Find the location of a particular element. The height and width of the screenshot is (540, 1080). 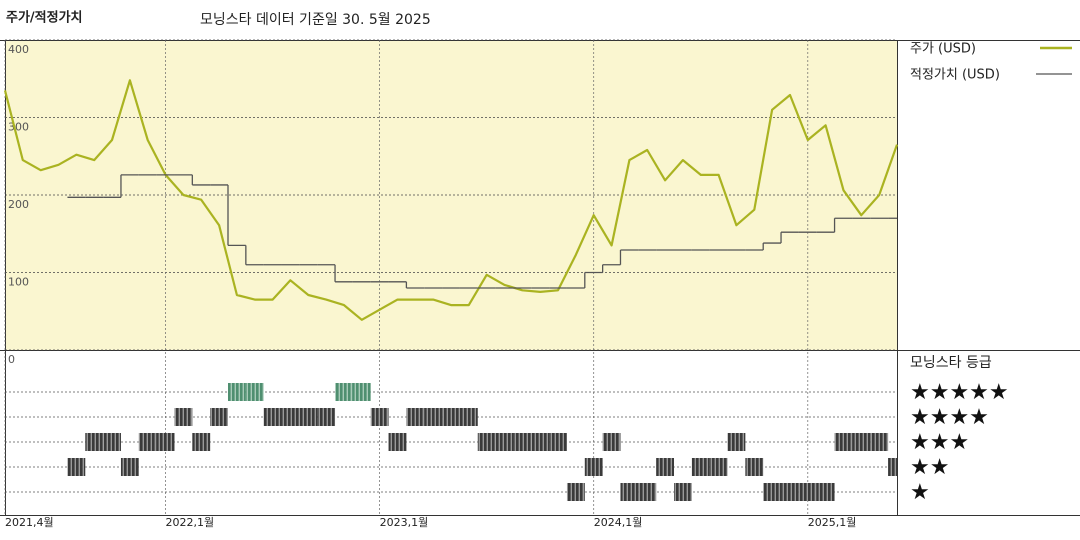

rating-level-label: ★ is located at coordinates (920, 492).